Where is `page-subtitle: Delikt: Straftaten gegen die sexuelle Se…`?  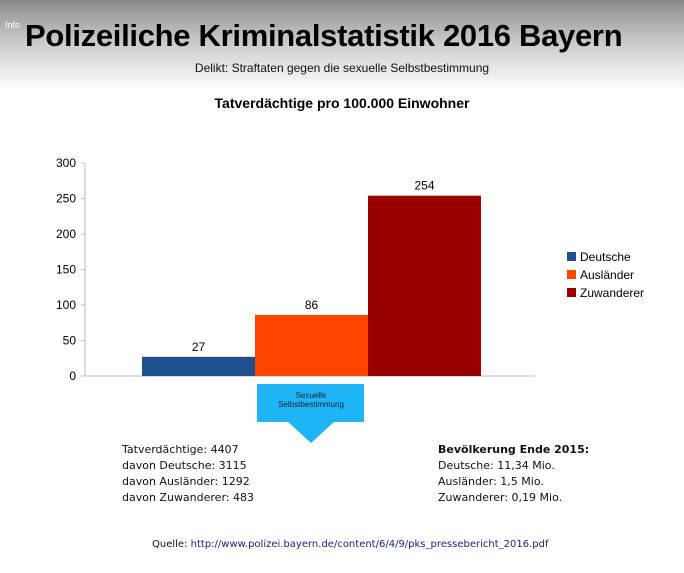
page-subtitle: Delikt: Straftaten gegen die sexuelle Se… is located at coordinates (342, 68).